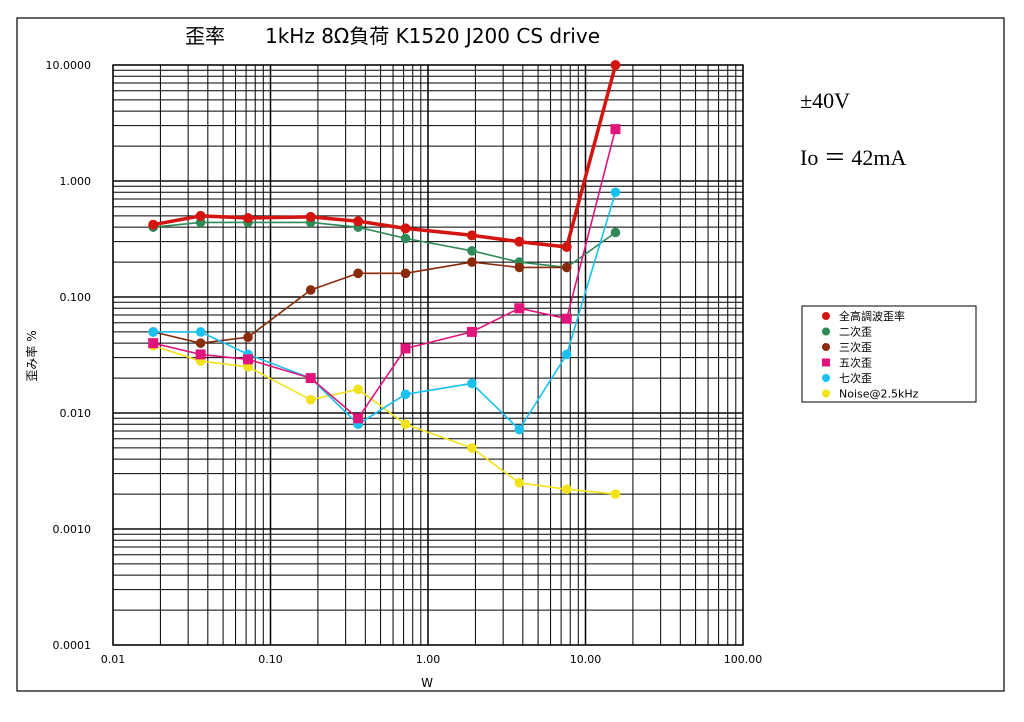 This screenshot has height=722, width=1024. What do you see at coordinates (872, 316) in the screenshot?
I see `legend-label: 全高調波歪率` at bounding box center [872, 316].